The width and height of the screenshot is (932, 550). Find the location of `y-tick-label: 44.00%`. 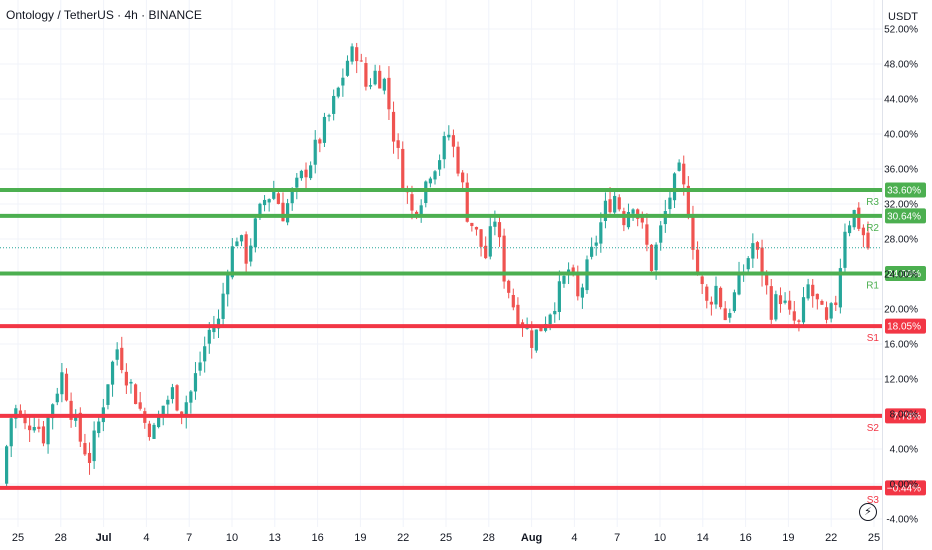

y-tick-label: 44.00% is located at coordinates (901, 100).